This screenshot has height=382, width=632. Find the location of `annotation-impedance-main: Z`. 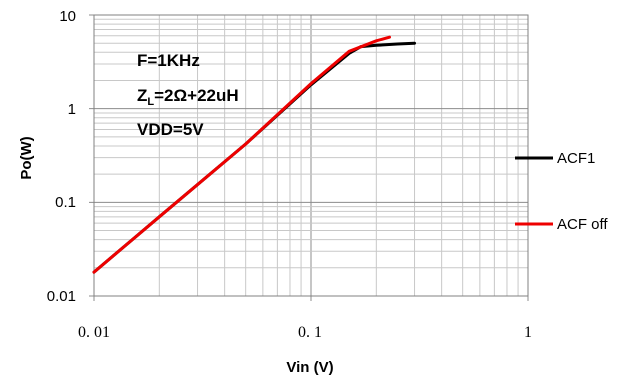

annotation-impedance-main: Z is located at coordinates (142, 95).